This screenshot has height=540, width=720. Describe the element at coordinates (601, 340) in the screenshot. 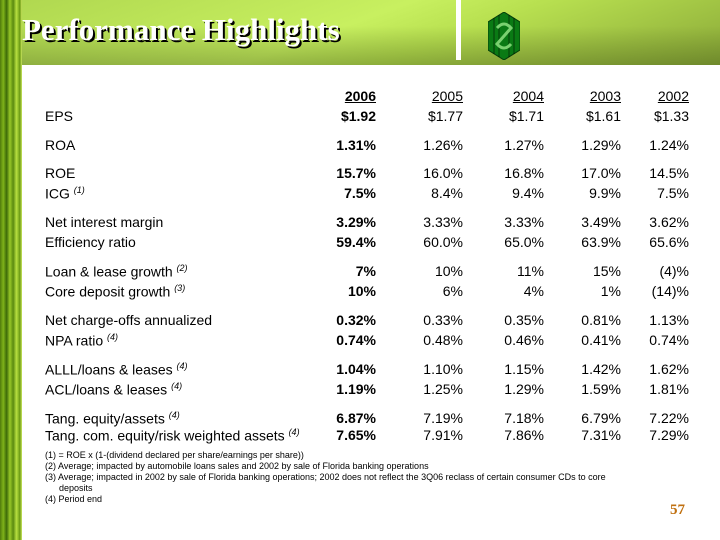

I see `cell-value: 0.41%` at that location.